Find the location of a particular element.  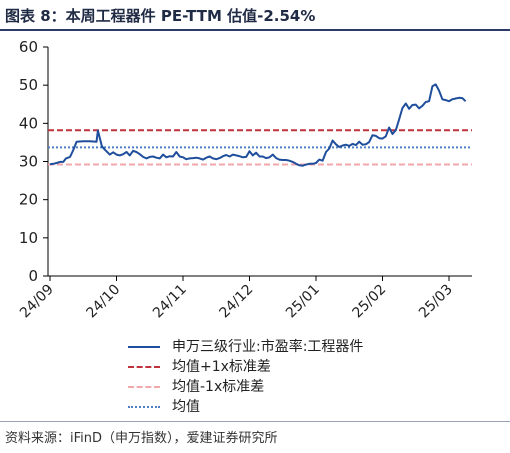

y-tick-label: 60 is located at coordinates (28, 47).